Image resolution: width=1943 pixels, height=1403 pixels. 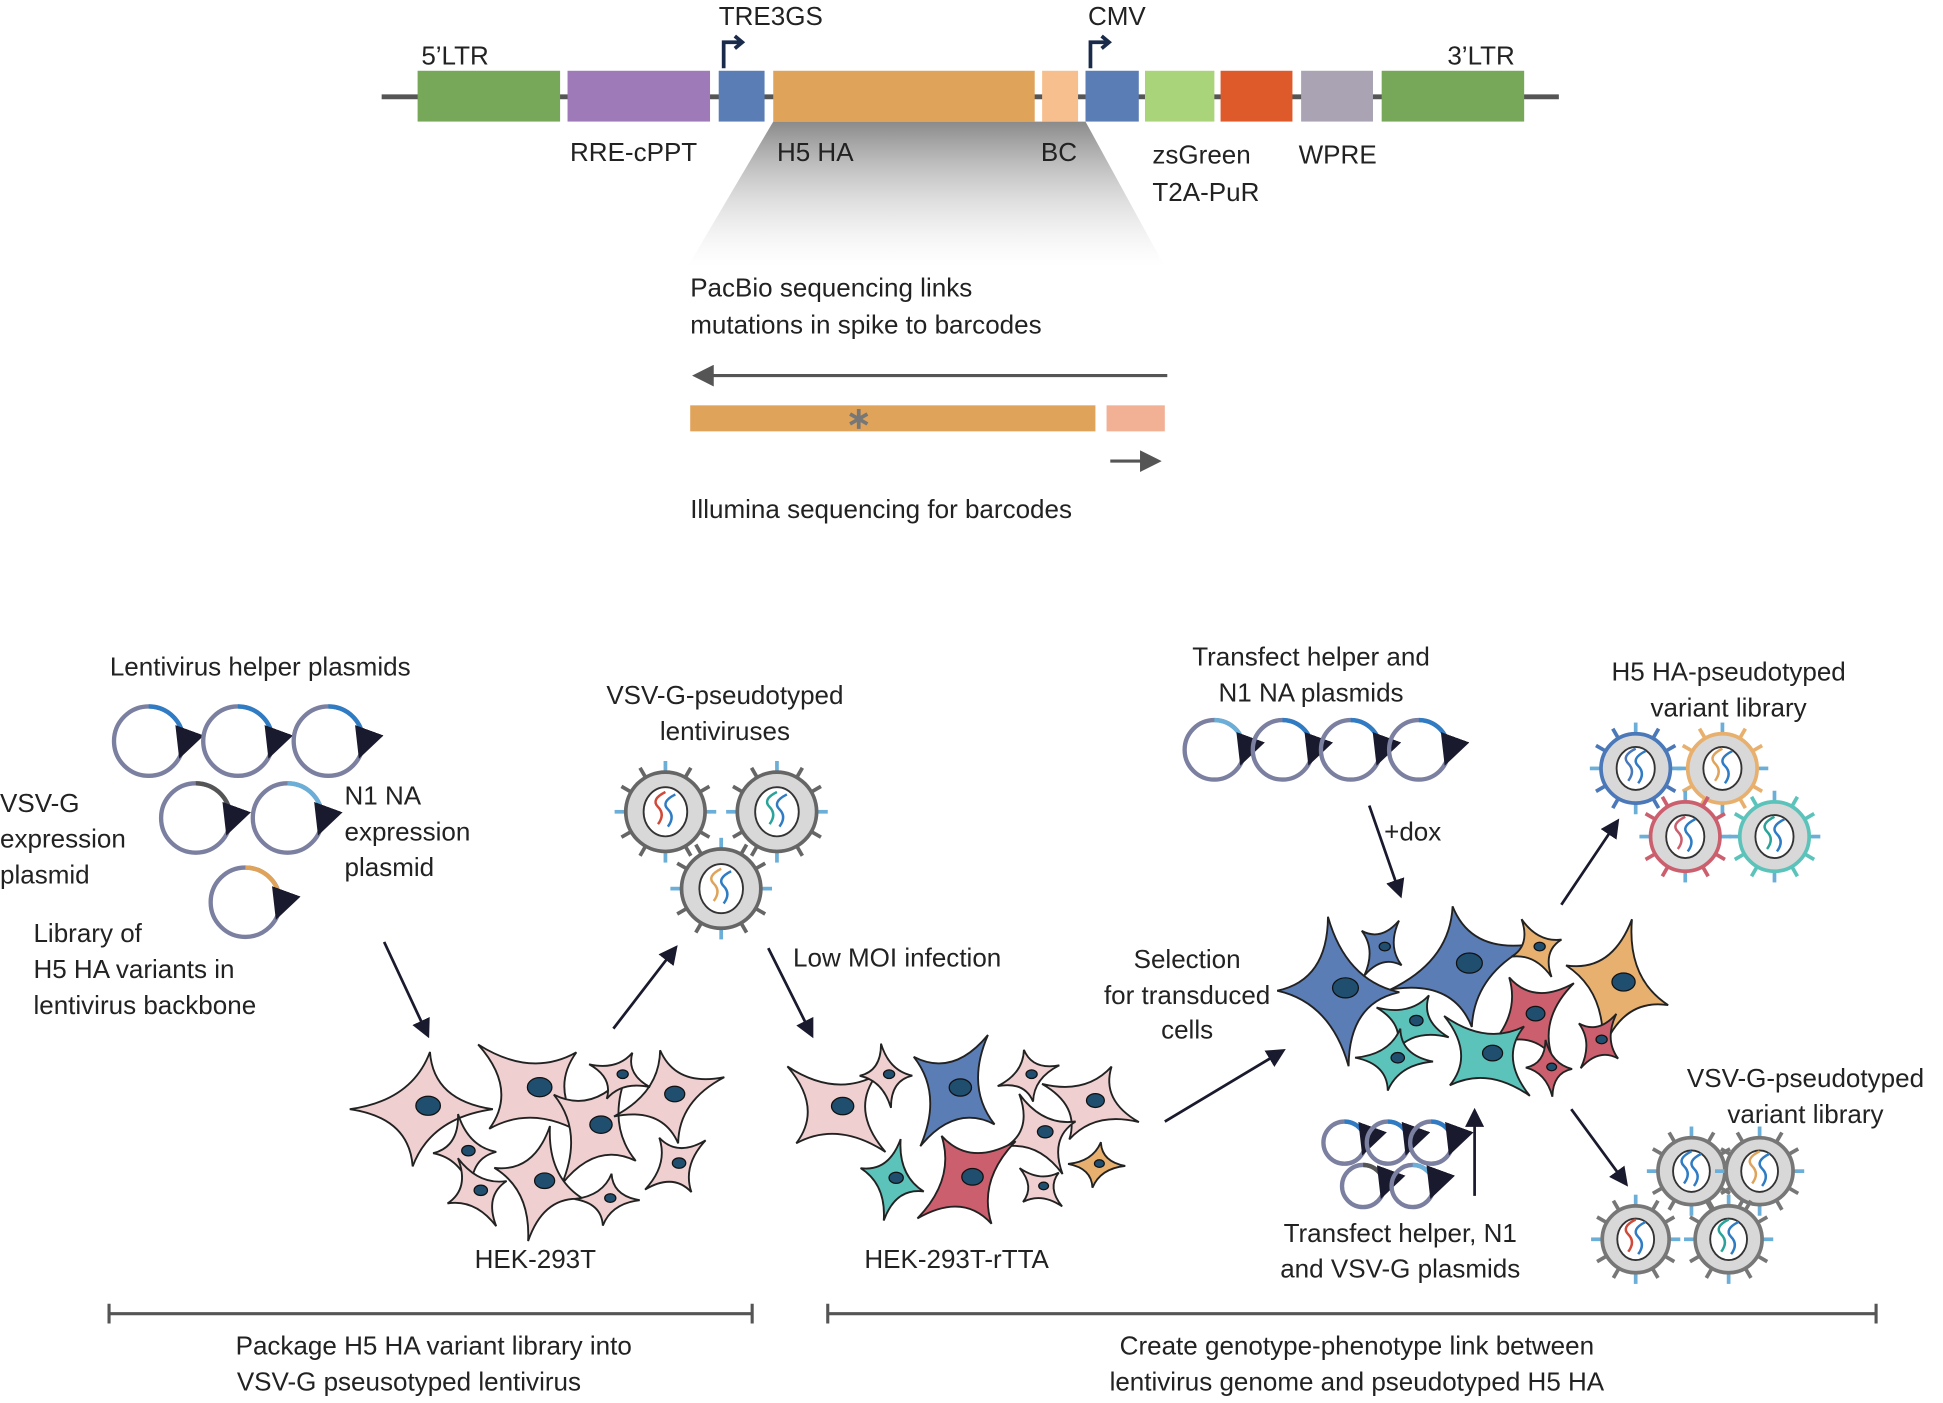 What do you see at coordinates (897, 958) in the screenshot?
I see `text: Low MOI infection` at bounding box center [897, 958].